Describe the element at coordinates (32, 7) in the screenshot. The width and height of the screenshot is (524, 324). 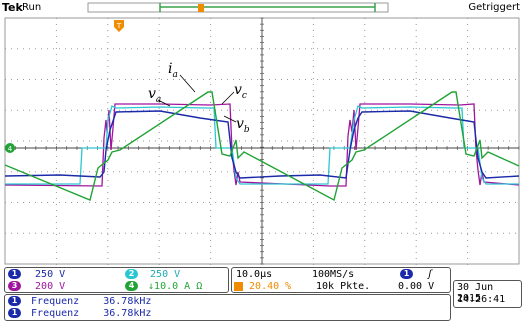
I see `acquisition-state: Run` at that location.